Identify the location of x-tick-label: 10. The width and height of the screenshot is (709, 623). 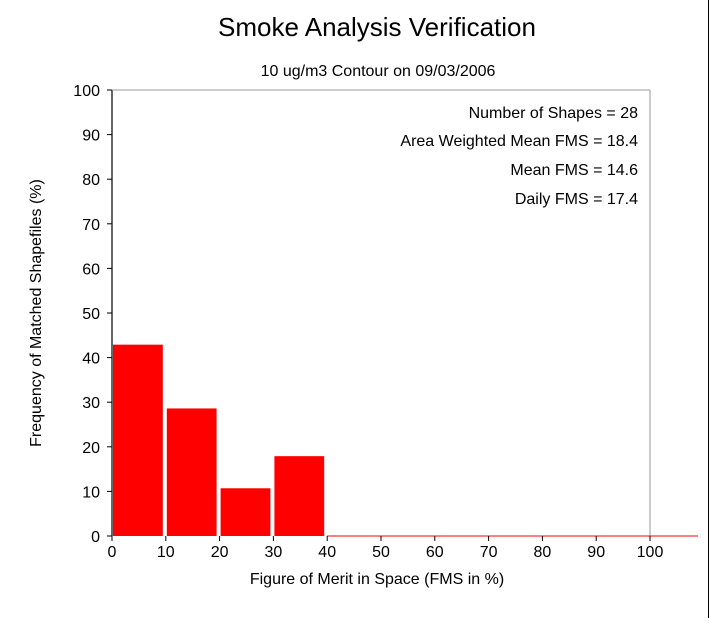
(166, 552).